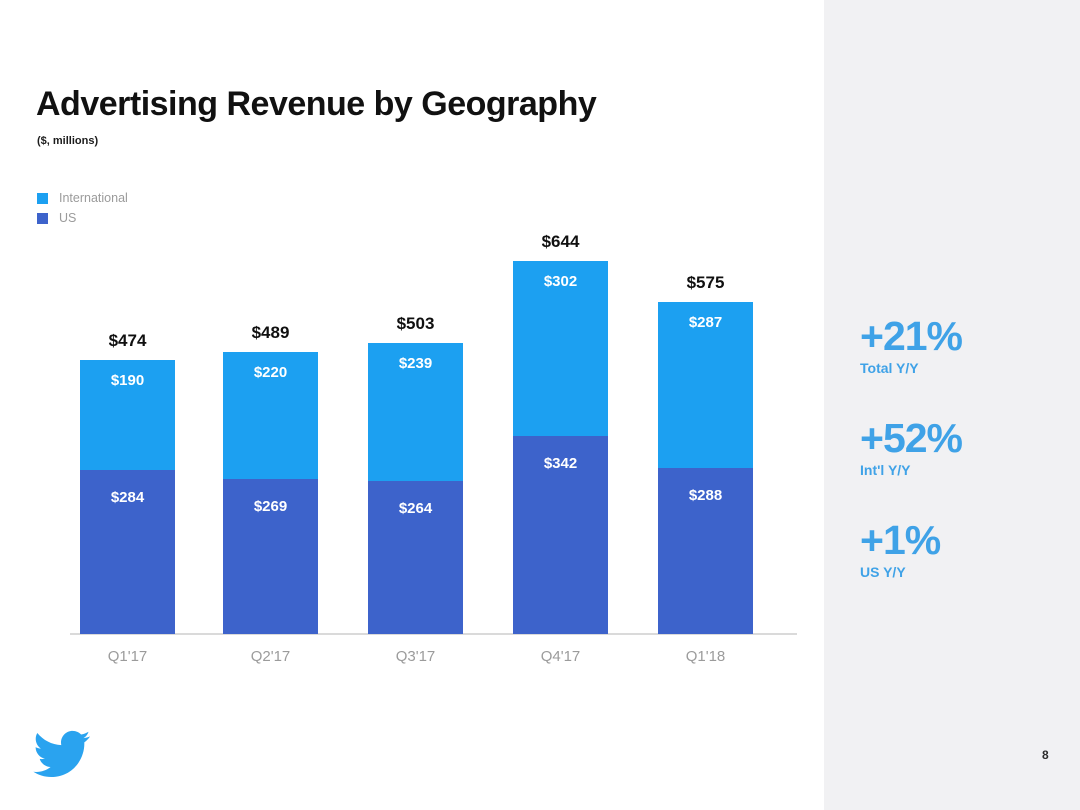 The width and height of the screenshot is (1080, 810). I want to click on us-swatch, so click(42, 218).